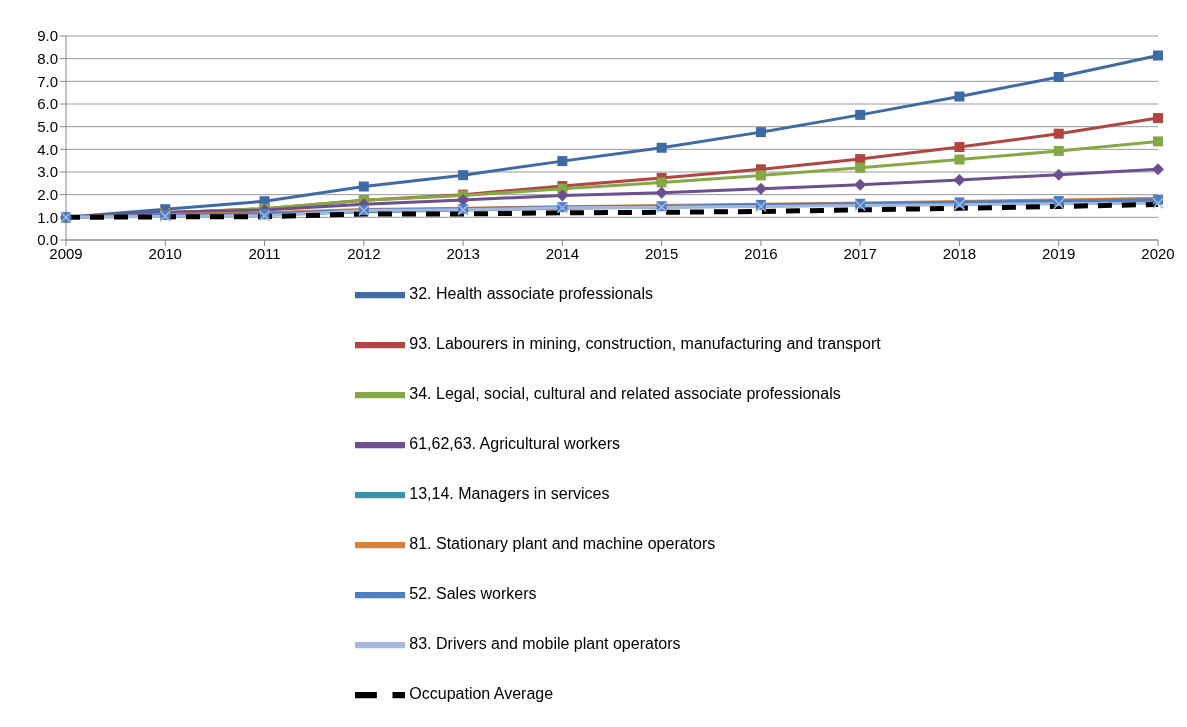 The height and width of the screenshot is (727, 1187). I want to click on legend-label: Occupation Average, so click(481, 694).